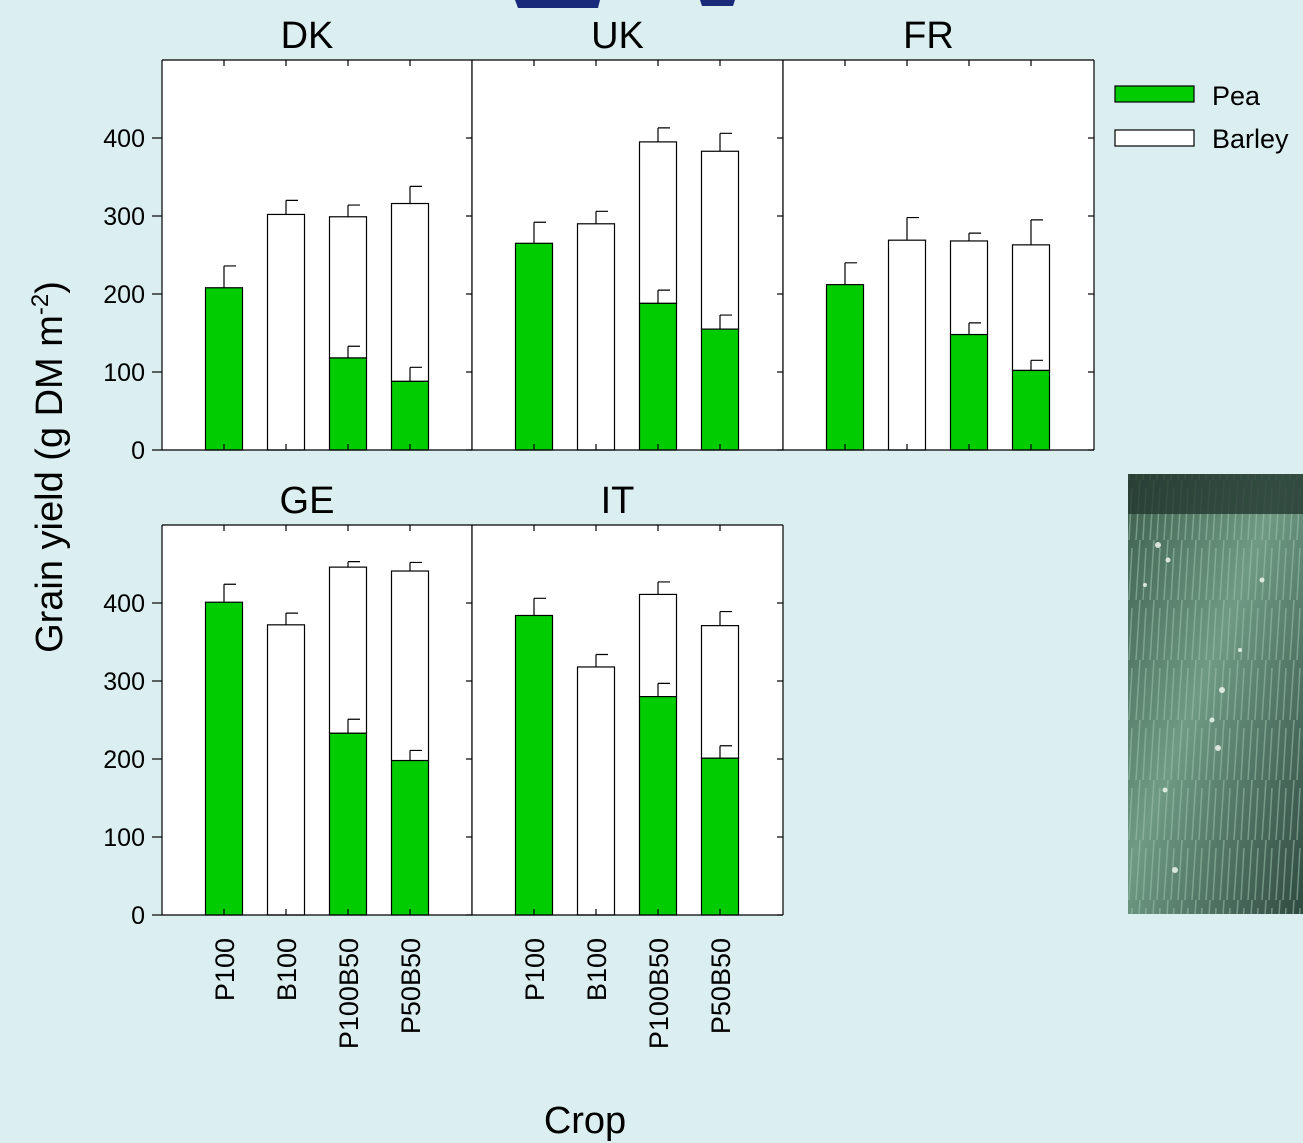  What do you see at coordinates (585, 1121) in the screenshot?
I see `x-axis-title: Crop` at bounding box center [585, 1121].